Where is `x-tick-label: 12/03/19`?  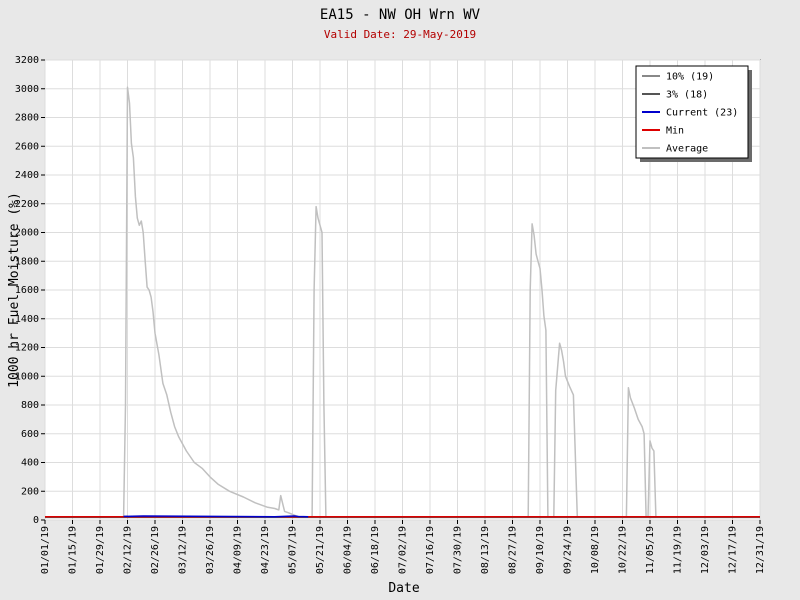 x-tick-label: 12/03/19 is located at coordinates (705, 550).